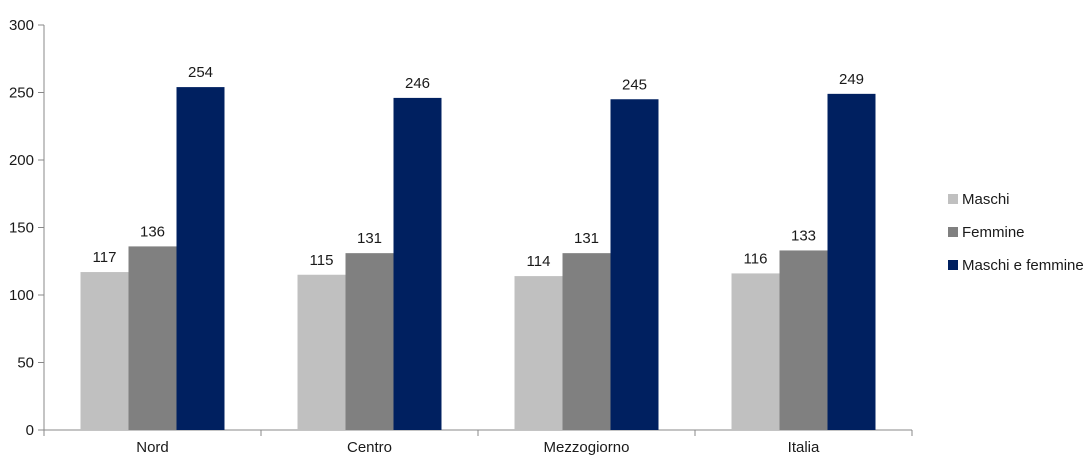 This screenshot has width=1088, height=458. I want to click on y-tick-label: 50, so click(25, 363).